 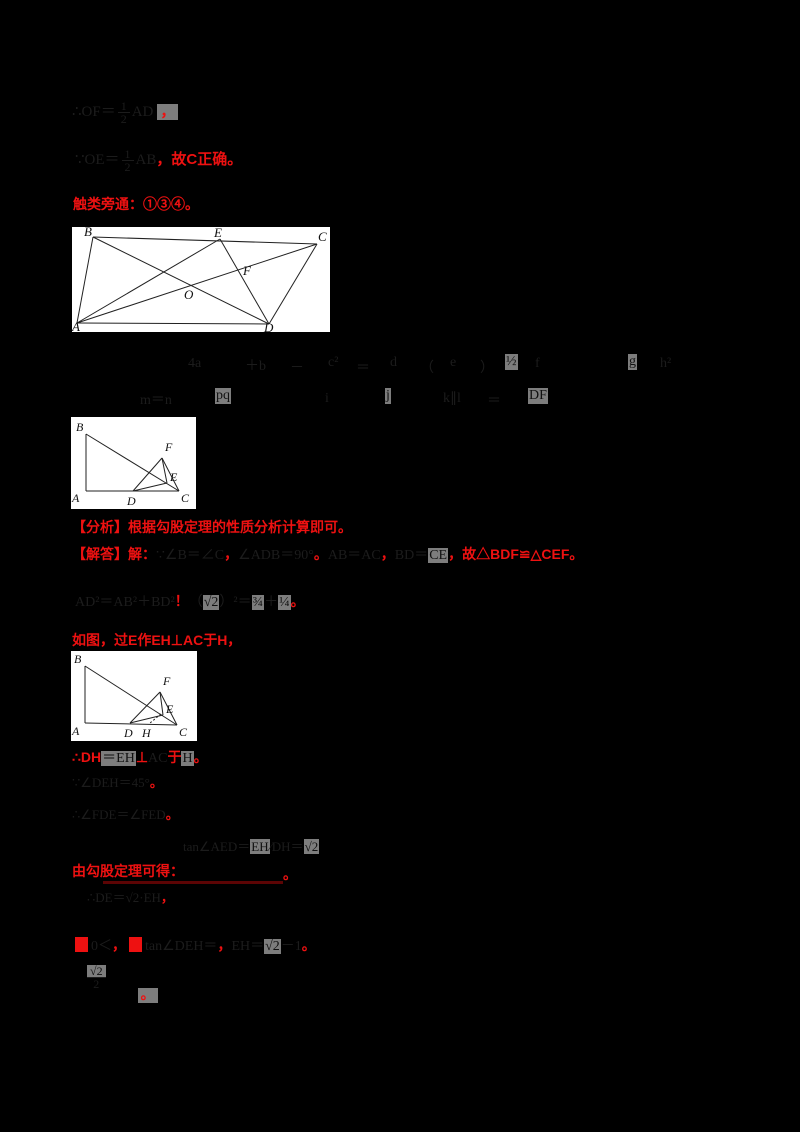 What do you see at coordinates (248, 946) in the screenshot?
I see `text-segment: EH＝` at bounding box center [248, 946].